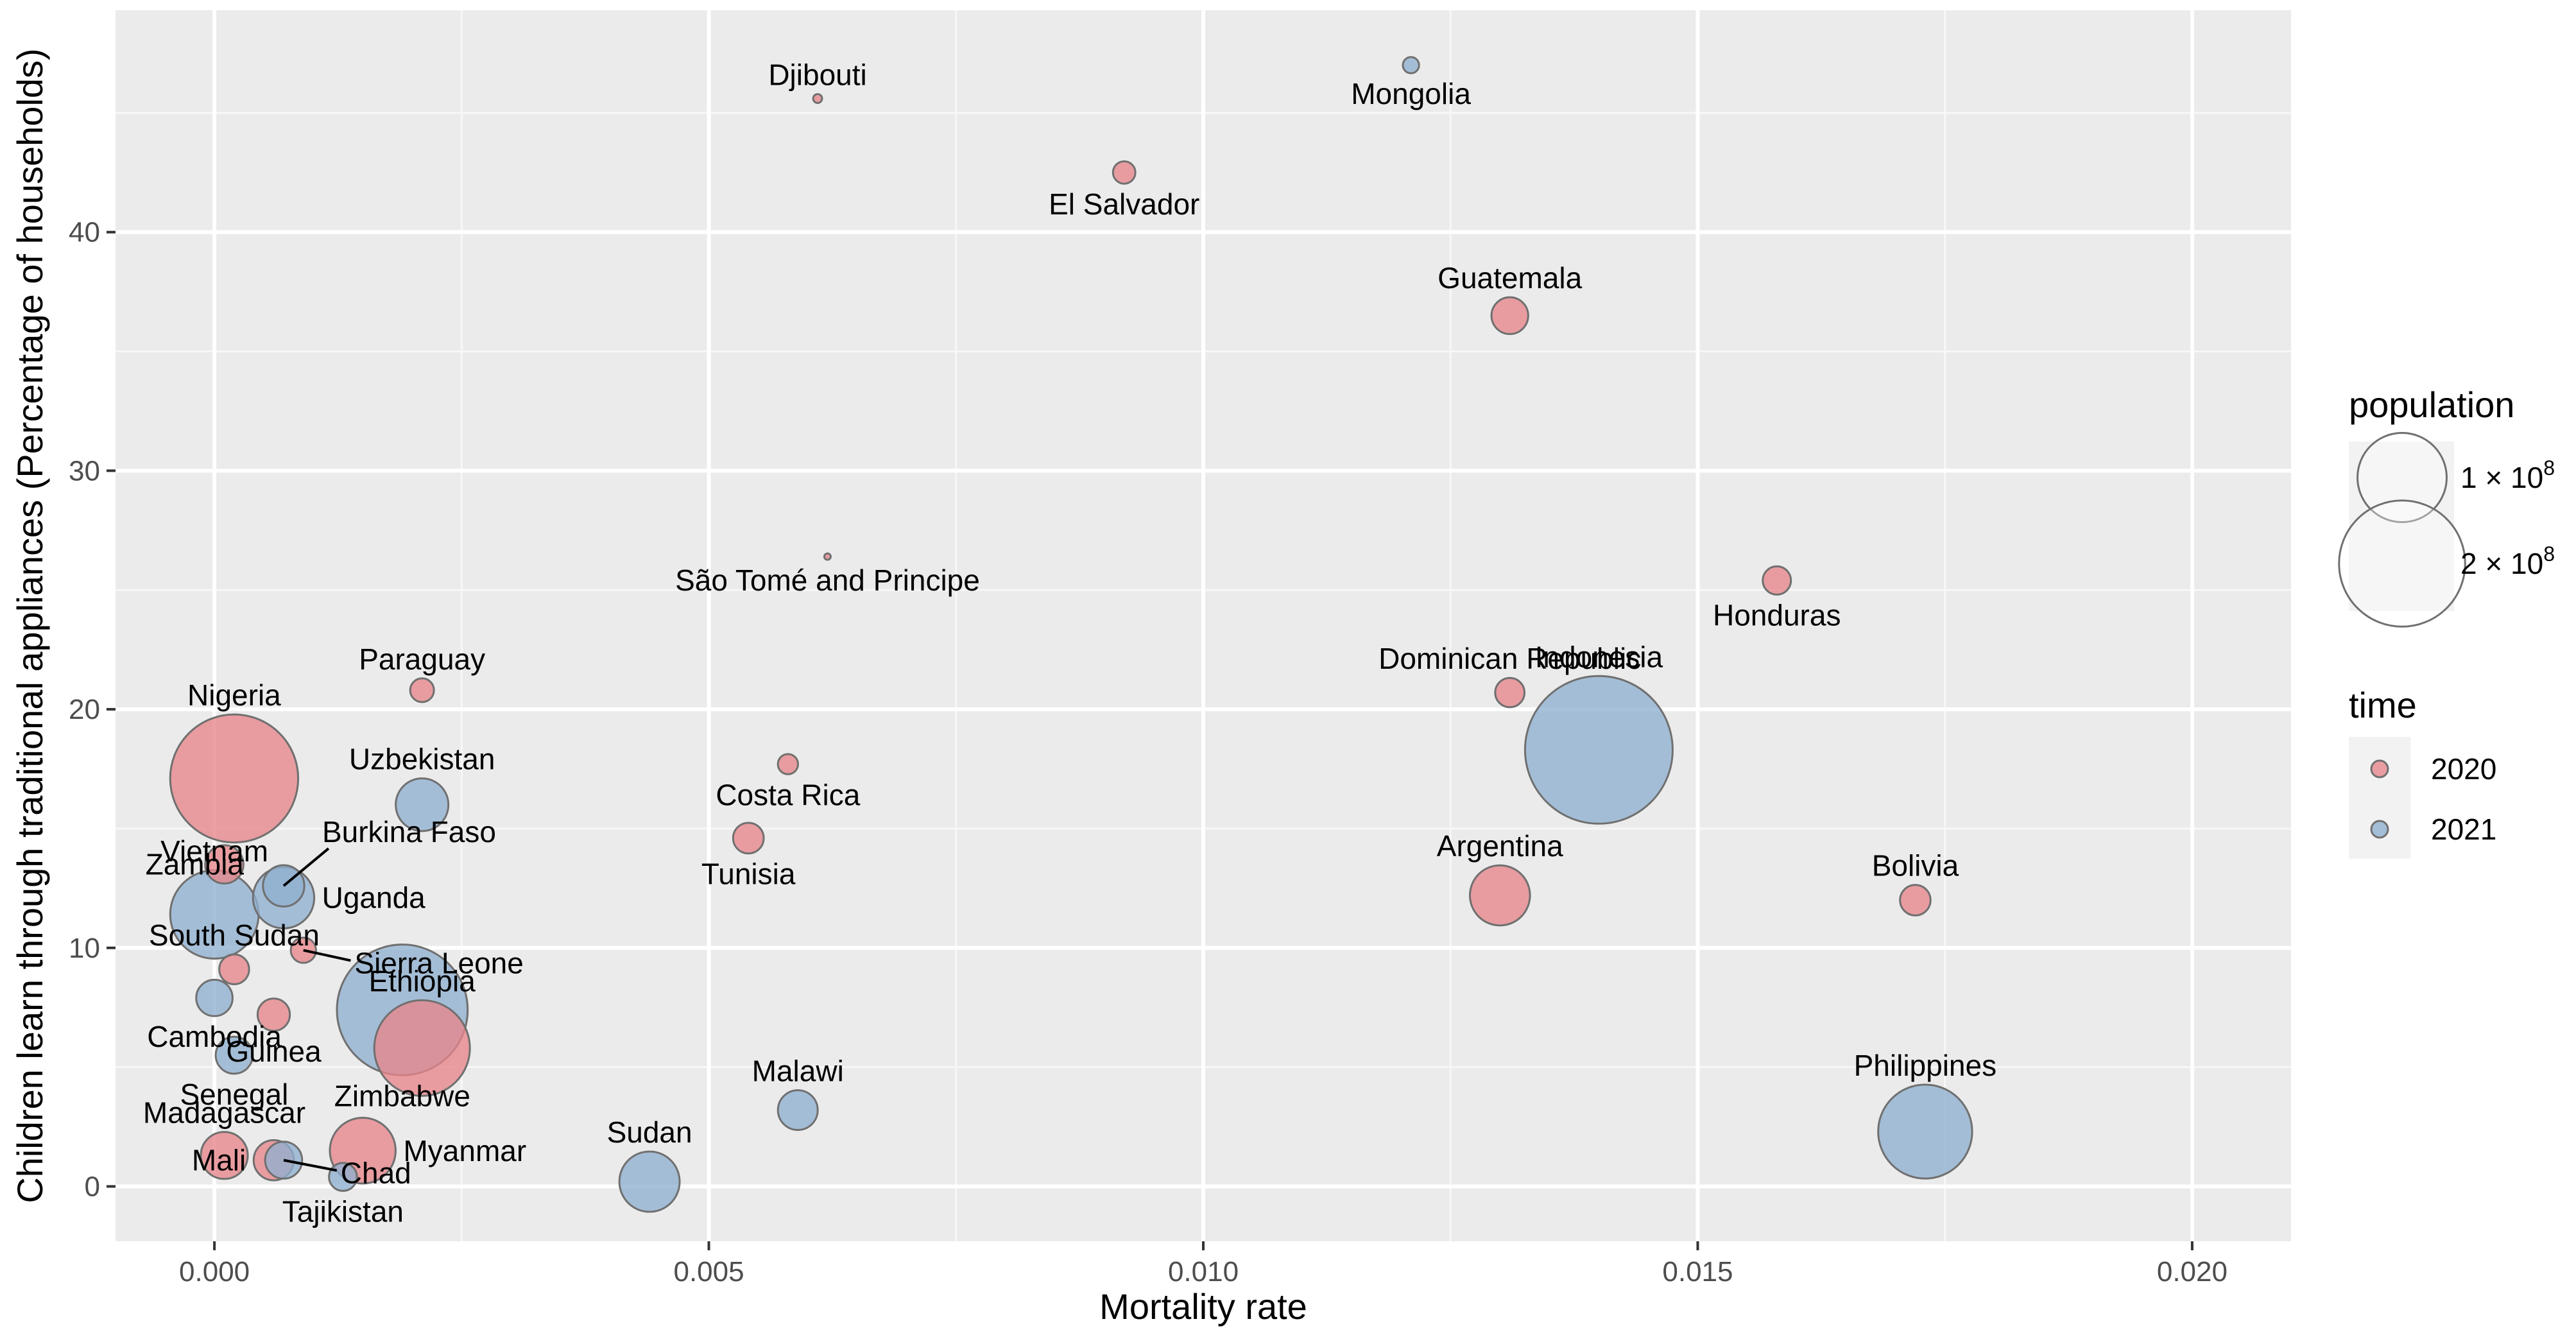 The image size is (2576, 1344). What do you see at coordinates (422, 659) in the screenshot?
I see `label-paraguay: Paraguay` at bounding box center [422, 659].